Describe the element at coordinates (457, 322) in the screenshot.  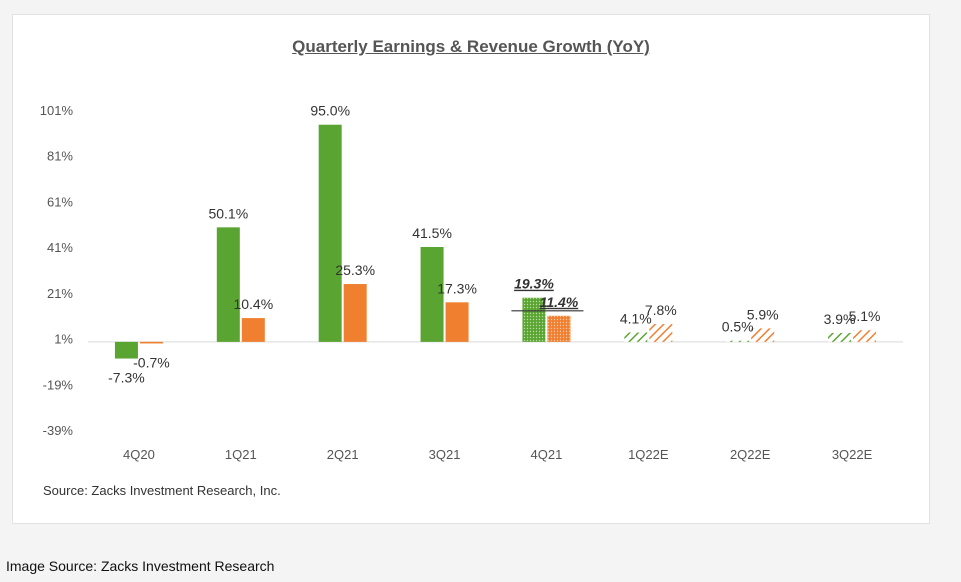
I see `revenue-bar-3q21` at that location.